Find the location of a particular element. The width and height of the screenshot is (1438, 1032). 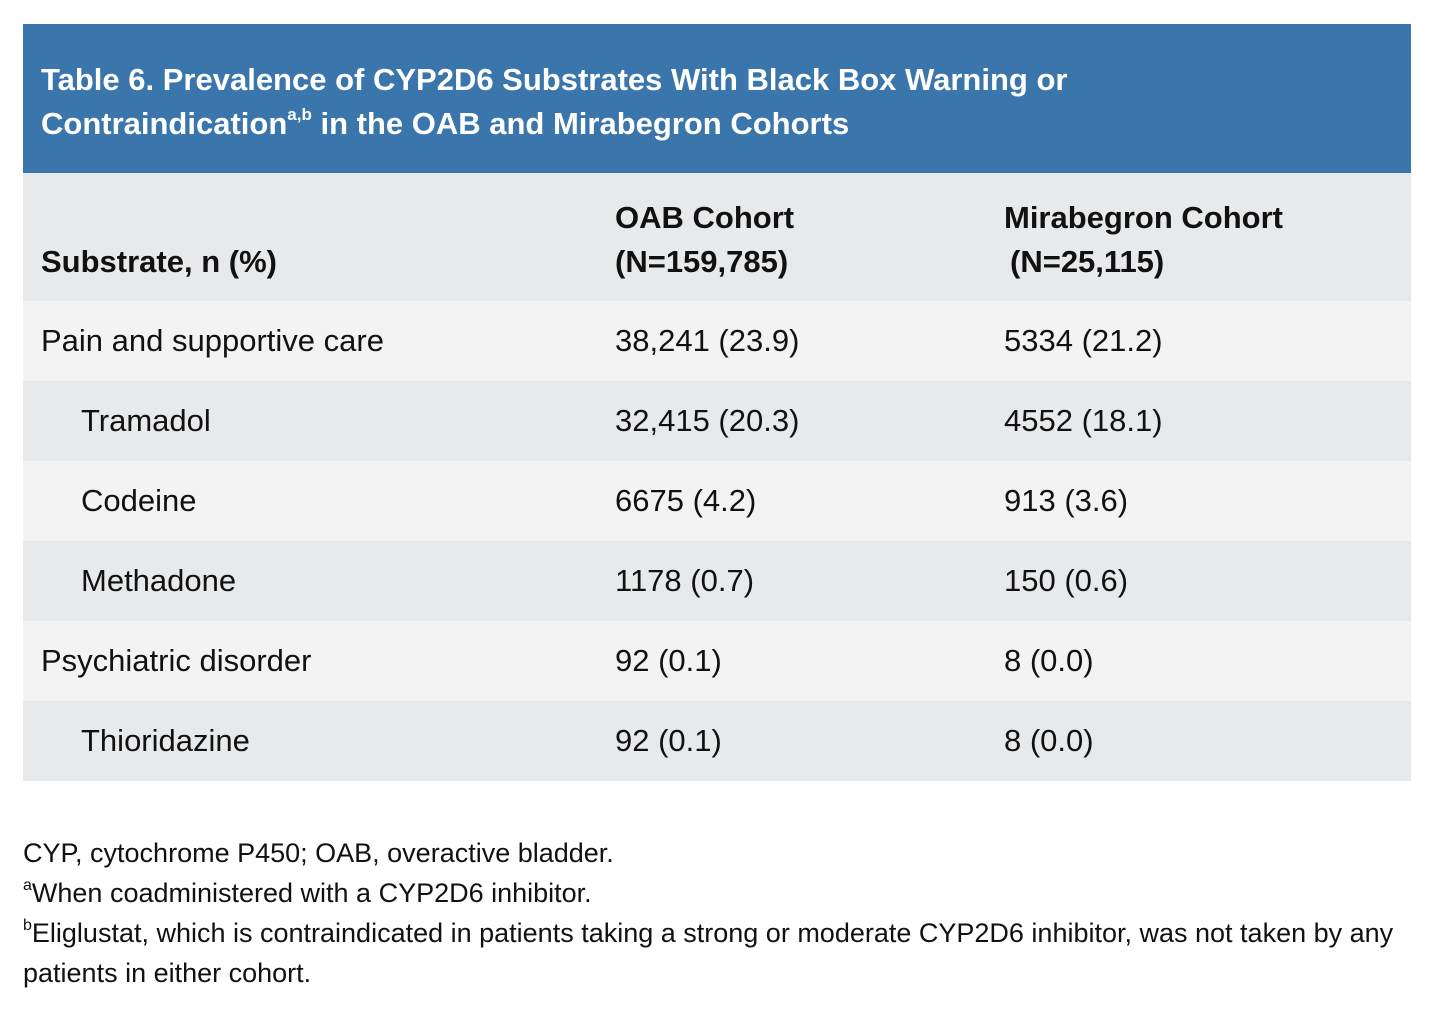

cell-substrate: Tramadol is located at coordinates (146, 420).